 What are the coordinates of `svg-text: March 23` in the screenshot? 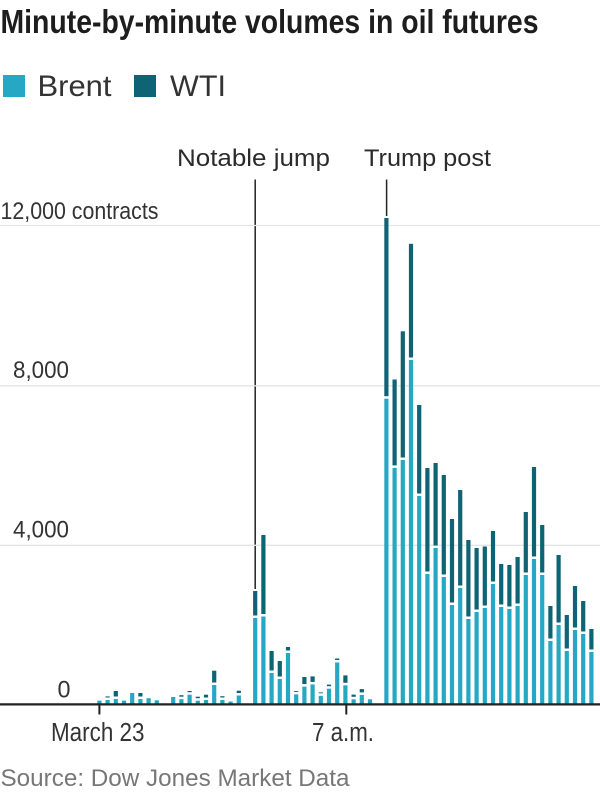 It's located at (98, 733).